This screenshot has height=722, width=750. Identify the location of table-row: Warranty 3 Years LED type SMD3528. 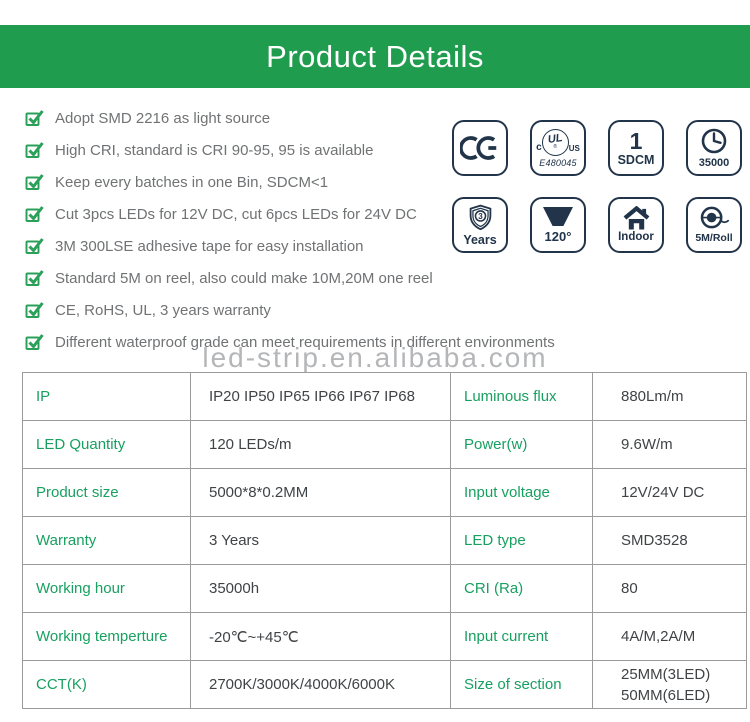
(384, 540).